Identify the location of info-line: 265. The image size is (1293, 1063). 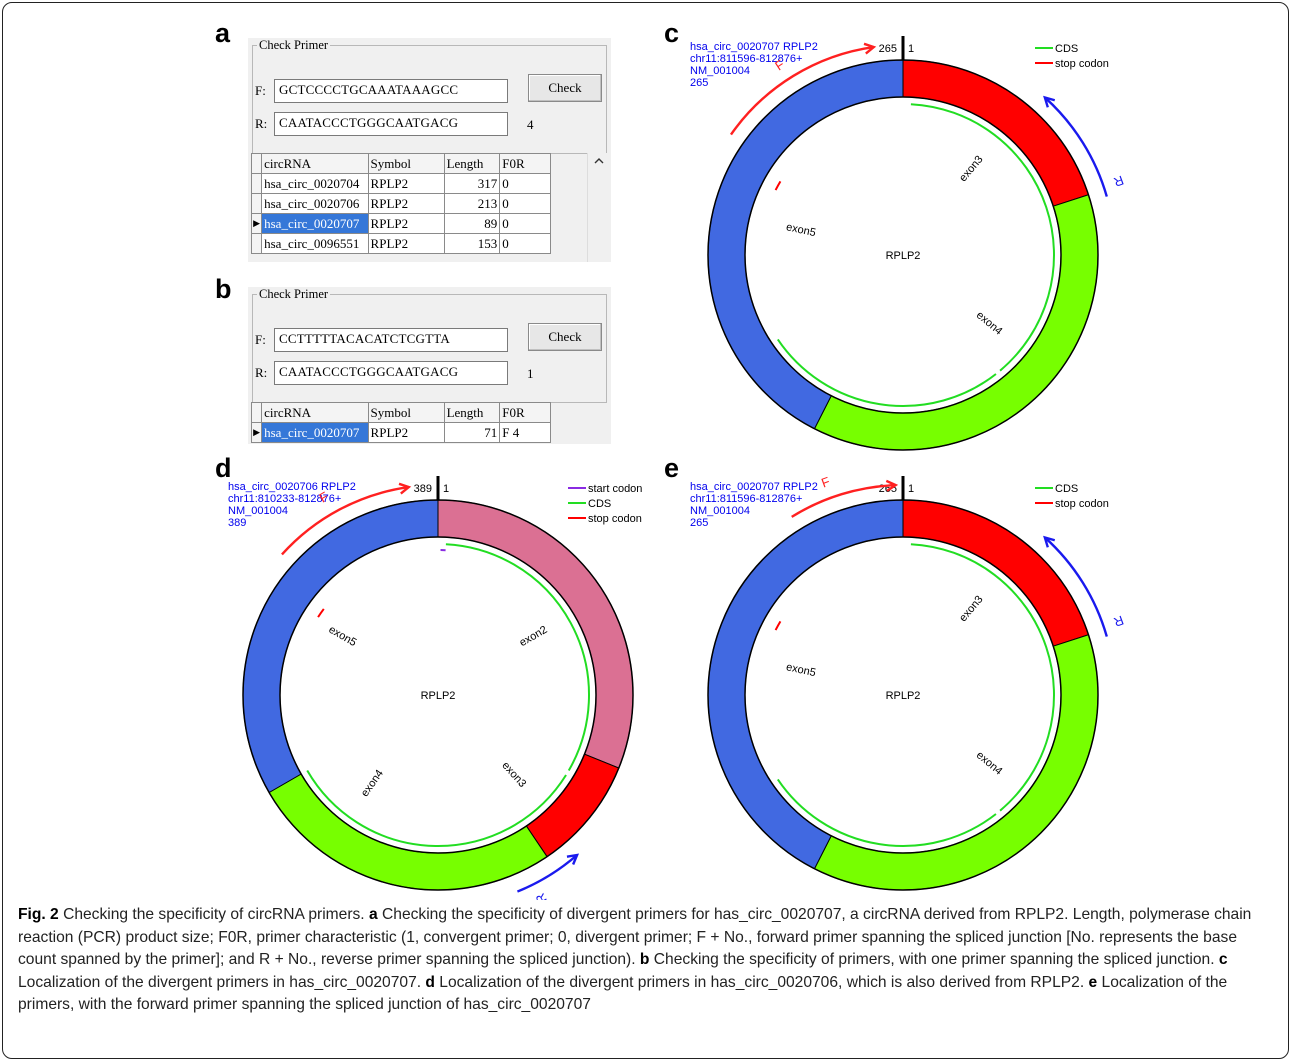
(699, 83).